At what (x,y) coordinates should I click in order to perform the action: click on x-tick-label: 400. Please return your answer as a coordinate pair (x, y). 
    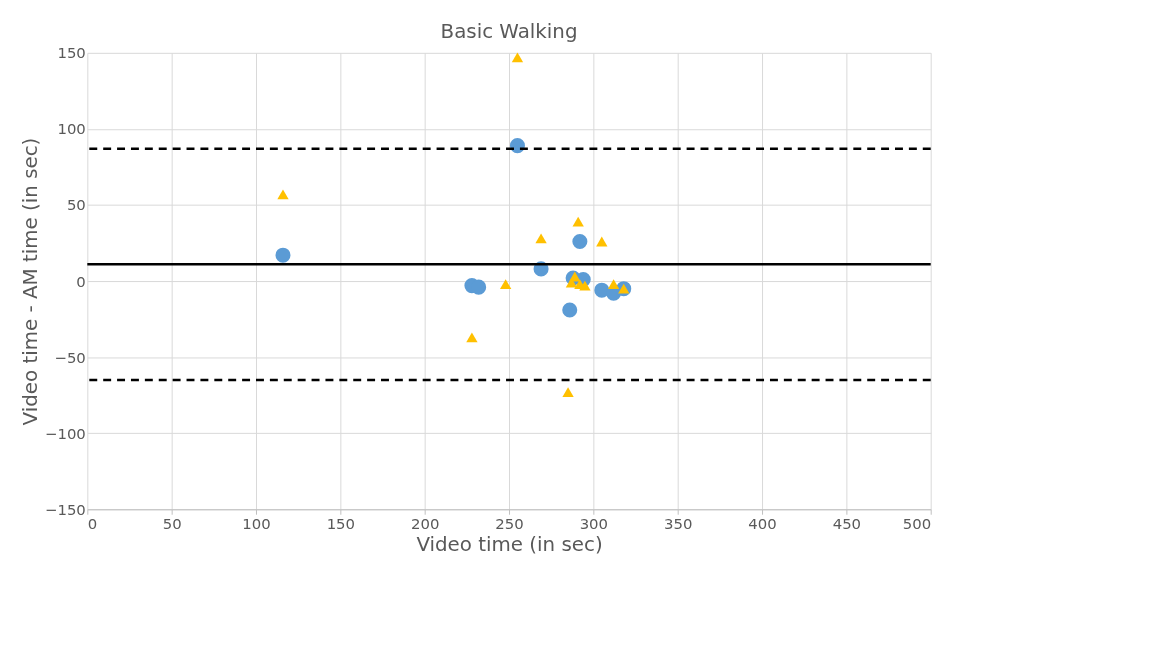
    Looking at the image, I should click on (762, 523).